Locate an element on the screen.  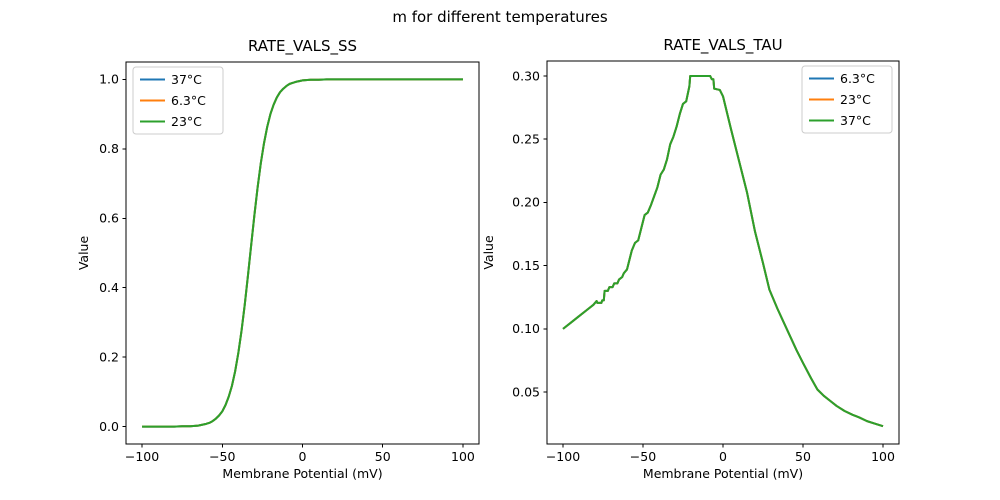
subplot-title: RATE_VALS_TAU is located at coordinates (722, 45).